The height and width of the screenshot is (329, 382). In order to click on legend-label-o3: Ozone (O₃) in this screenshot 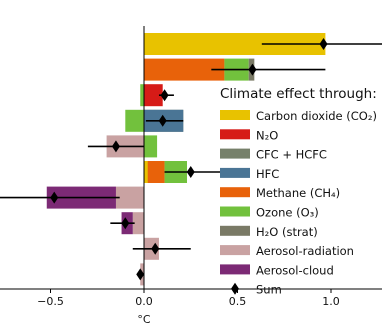, I will do `click(287, 213)`.